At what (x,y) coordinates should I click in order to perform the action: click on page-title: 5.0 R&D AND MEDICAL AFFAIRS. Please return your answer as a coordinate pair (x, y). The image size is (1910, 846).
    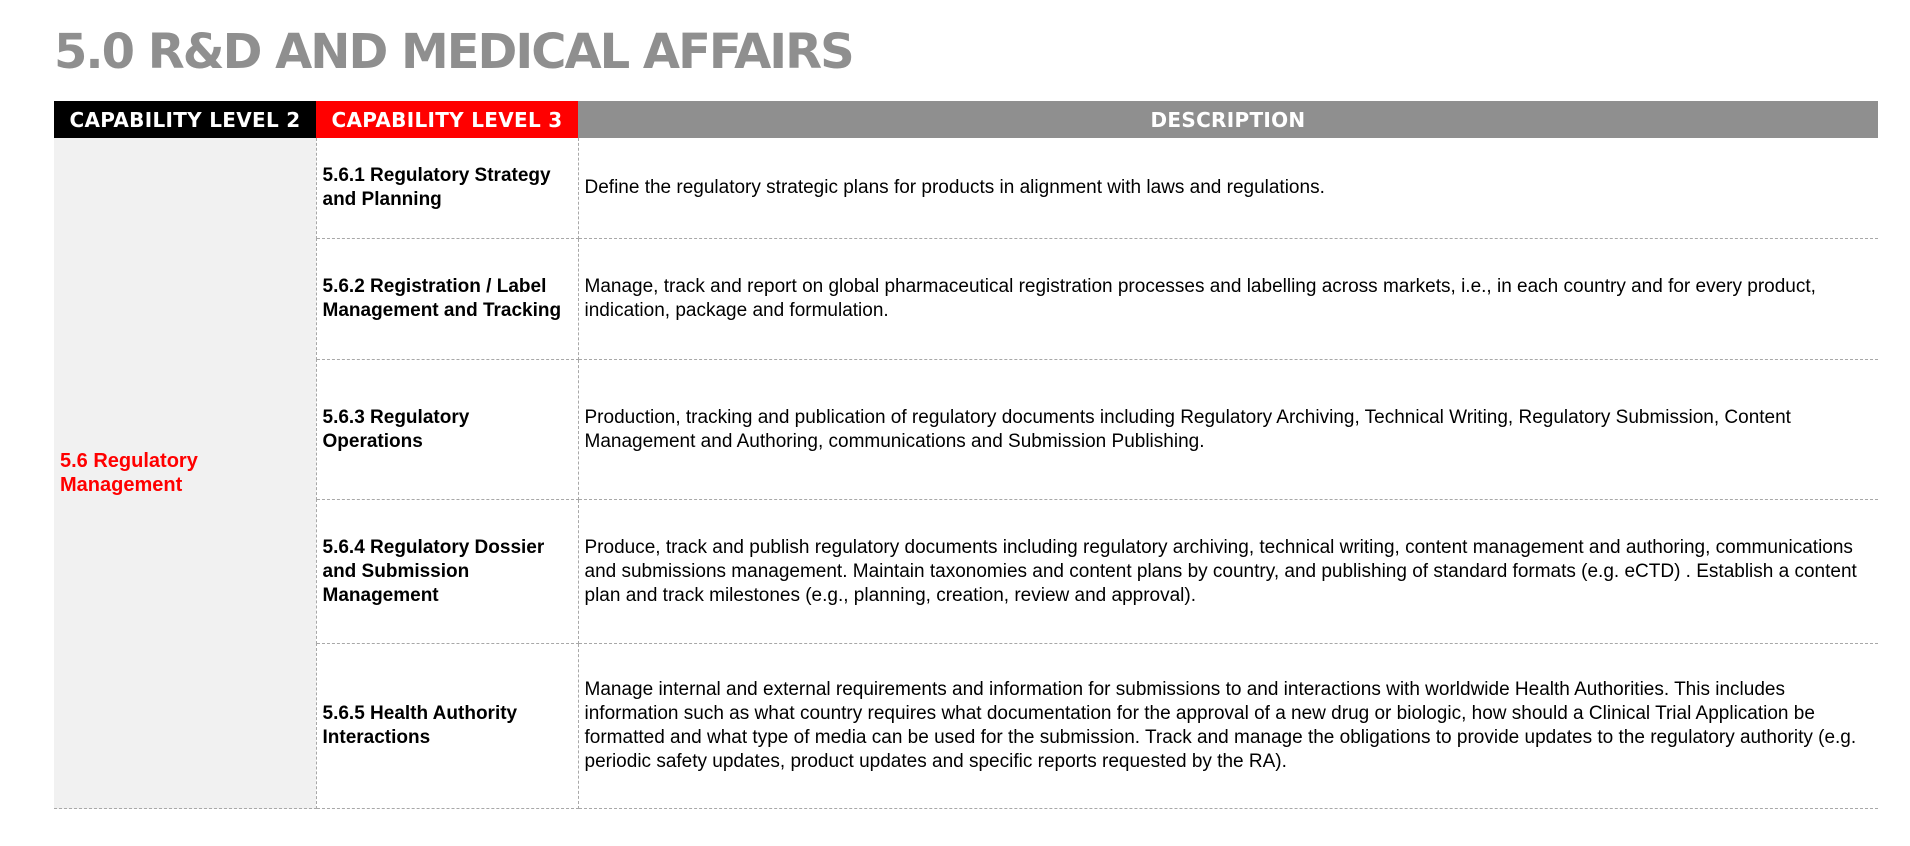
    Looking at the image, I should click on (454, 52).